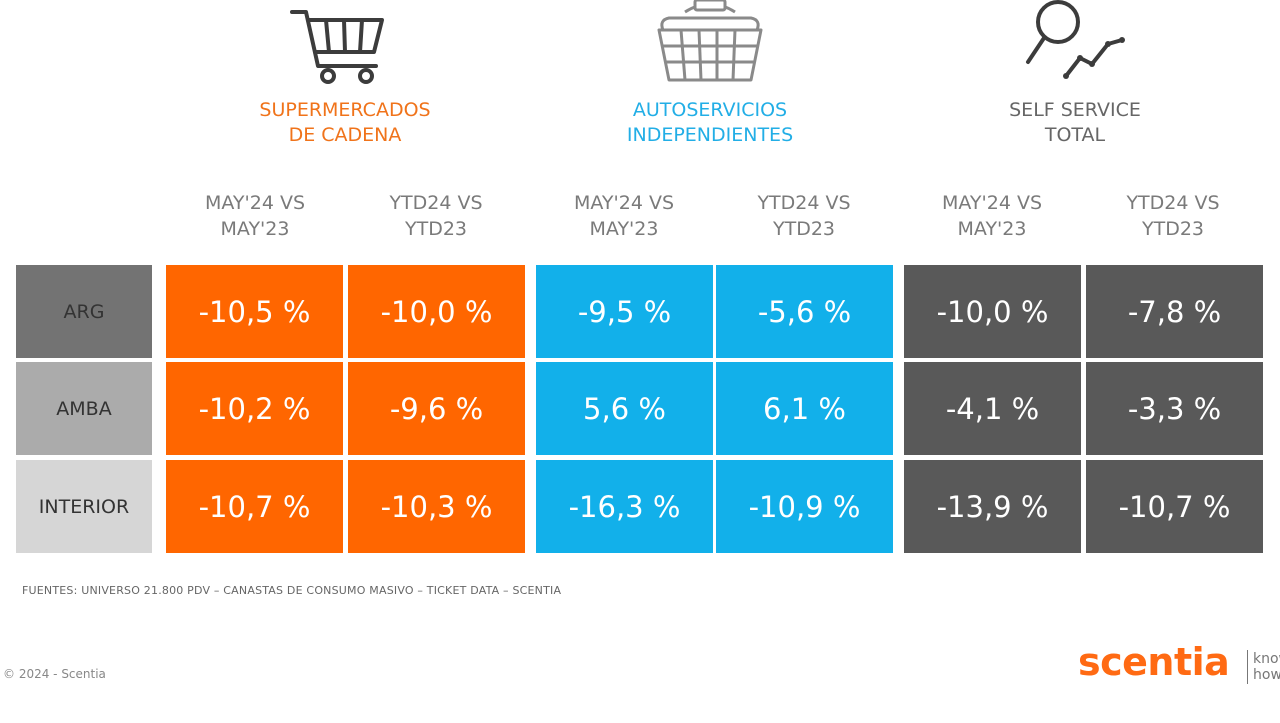 The height and width of the screenshot is (723, 1280). I want to click on scentia-logo: scentia, so click(1154, 662).